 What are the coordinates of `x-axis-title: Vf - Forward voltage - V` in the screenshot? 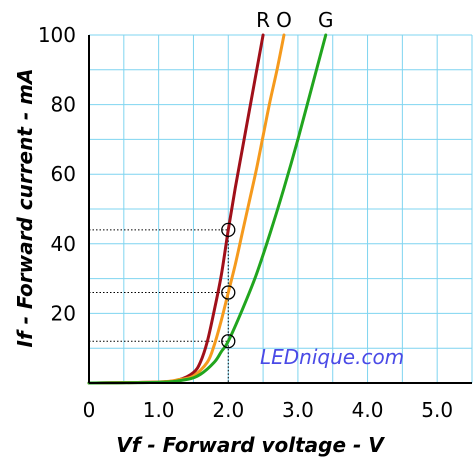 It's located at (250, 445).